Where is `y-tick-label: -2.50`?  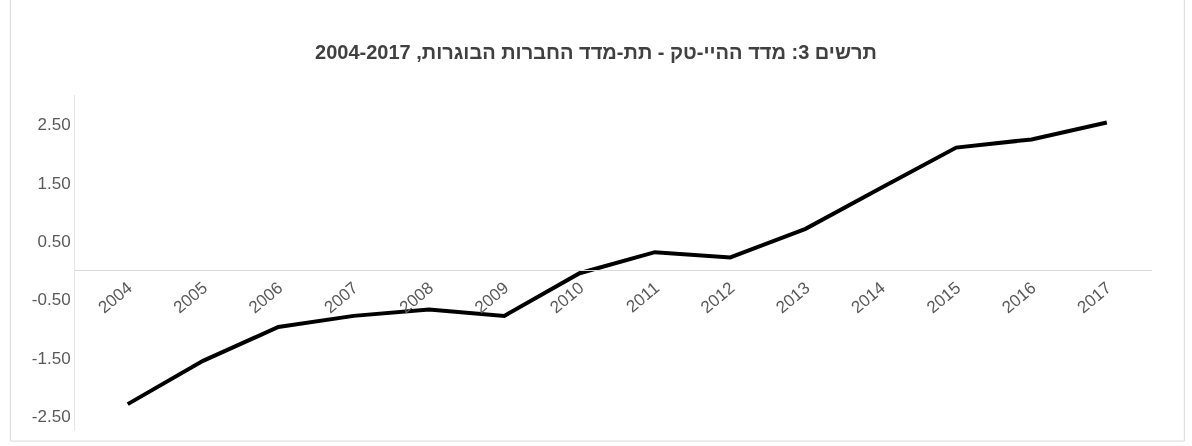 y-tick-label: -2.50 is located at coordinates (51, 417).